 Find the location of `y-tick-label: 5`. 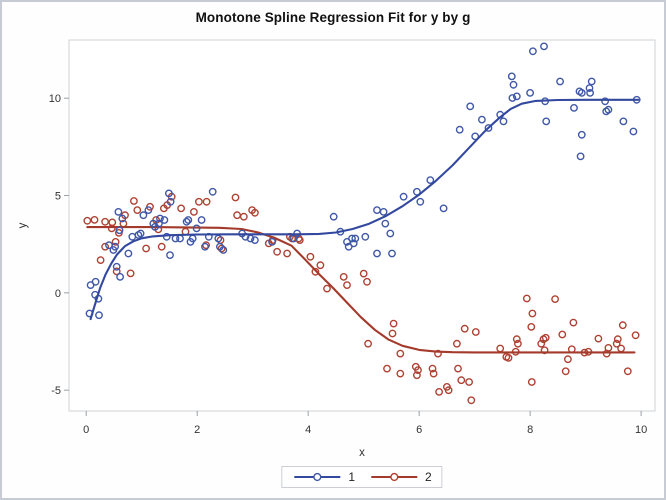

y-tick-label: 5 is located at coordinates (58, 197).